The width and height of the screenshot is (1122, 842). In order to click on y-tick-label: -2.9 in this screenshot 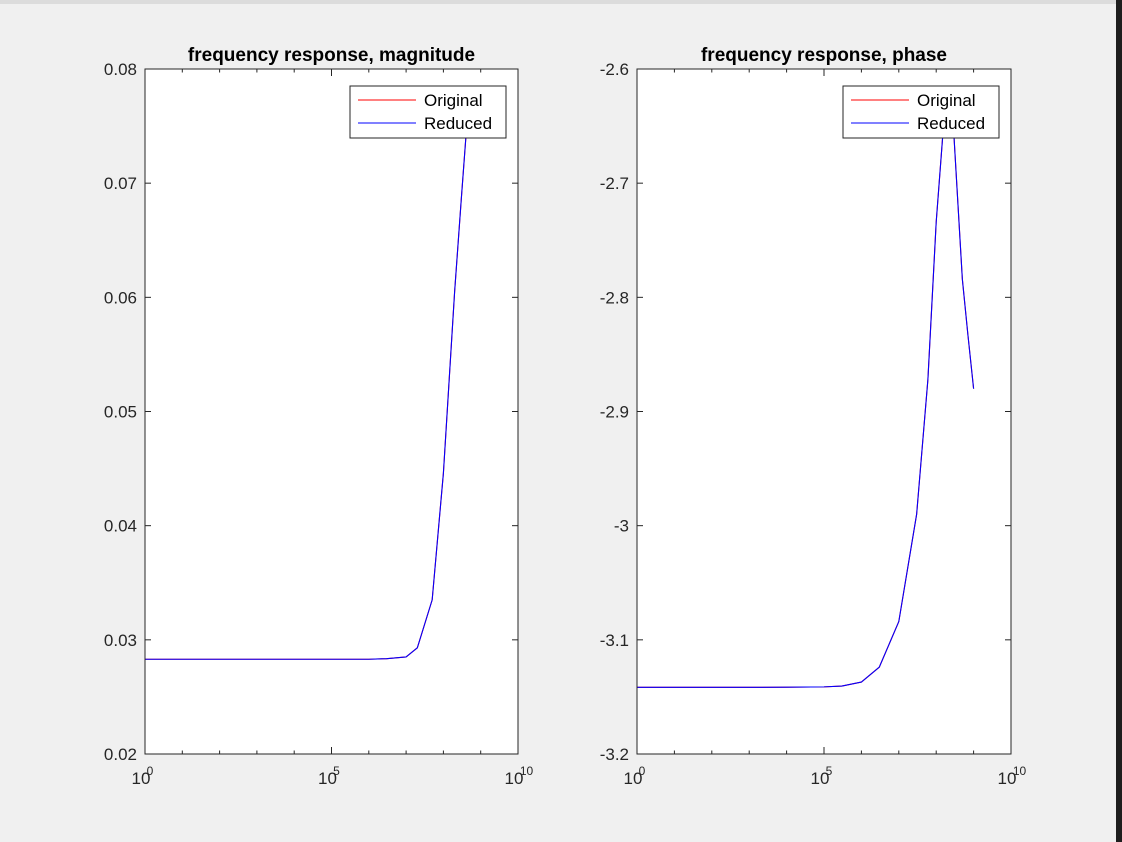, I will do `click(614, 412)`.